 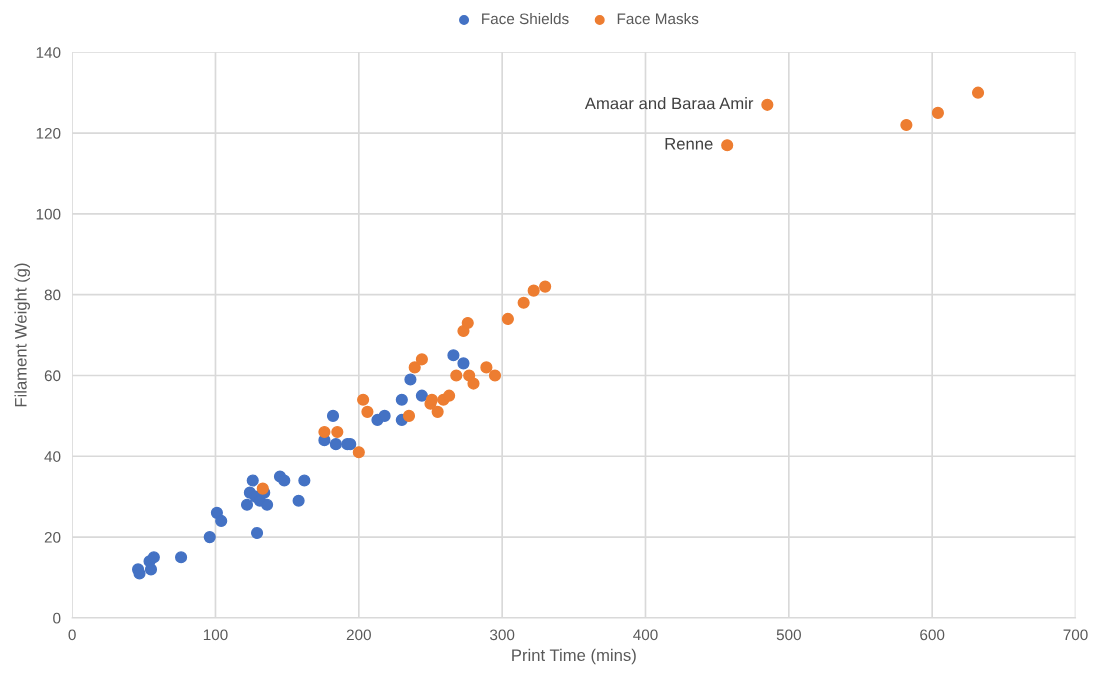 What do you see at coordinates (215, 635) in the screenshot?
I see `x-tick-label: 100` at bounding box center [215, 635].